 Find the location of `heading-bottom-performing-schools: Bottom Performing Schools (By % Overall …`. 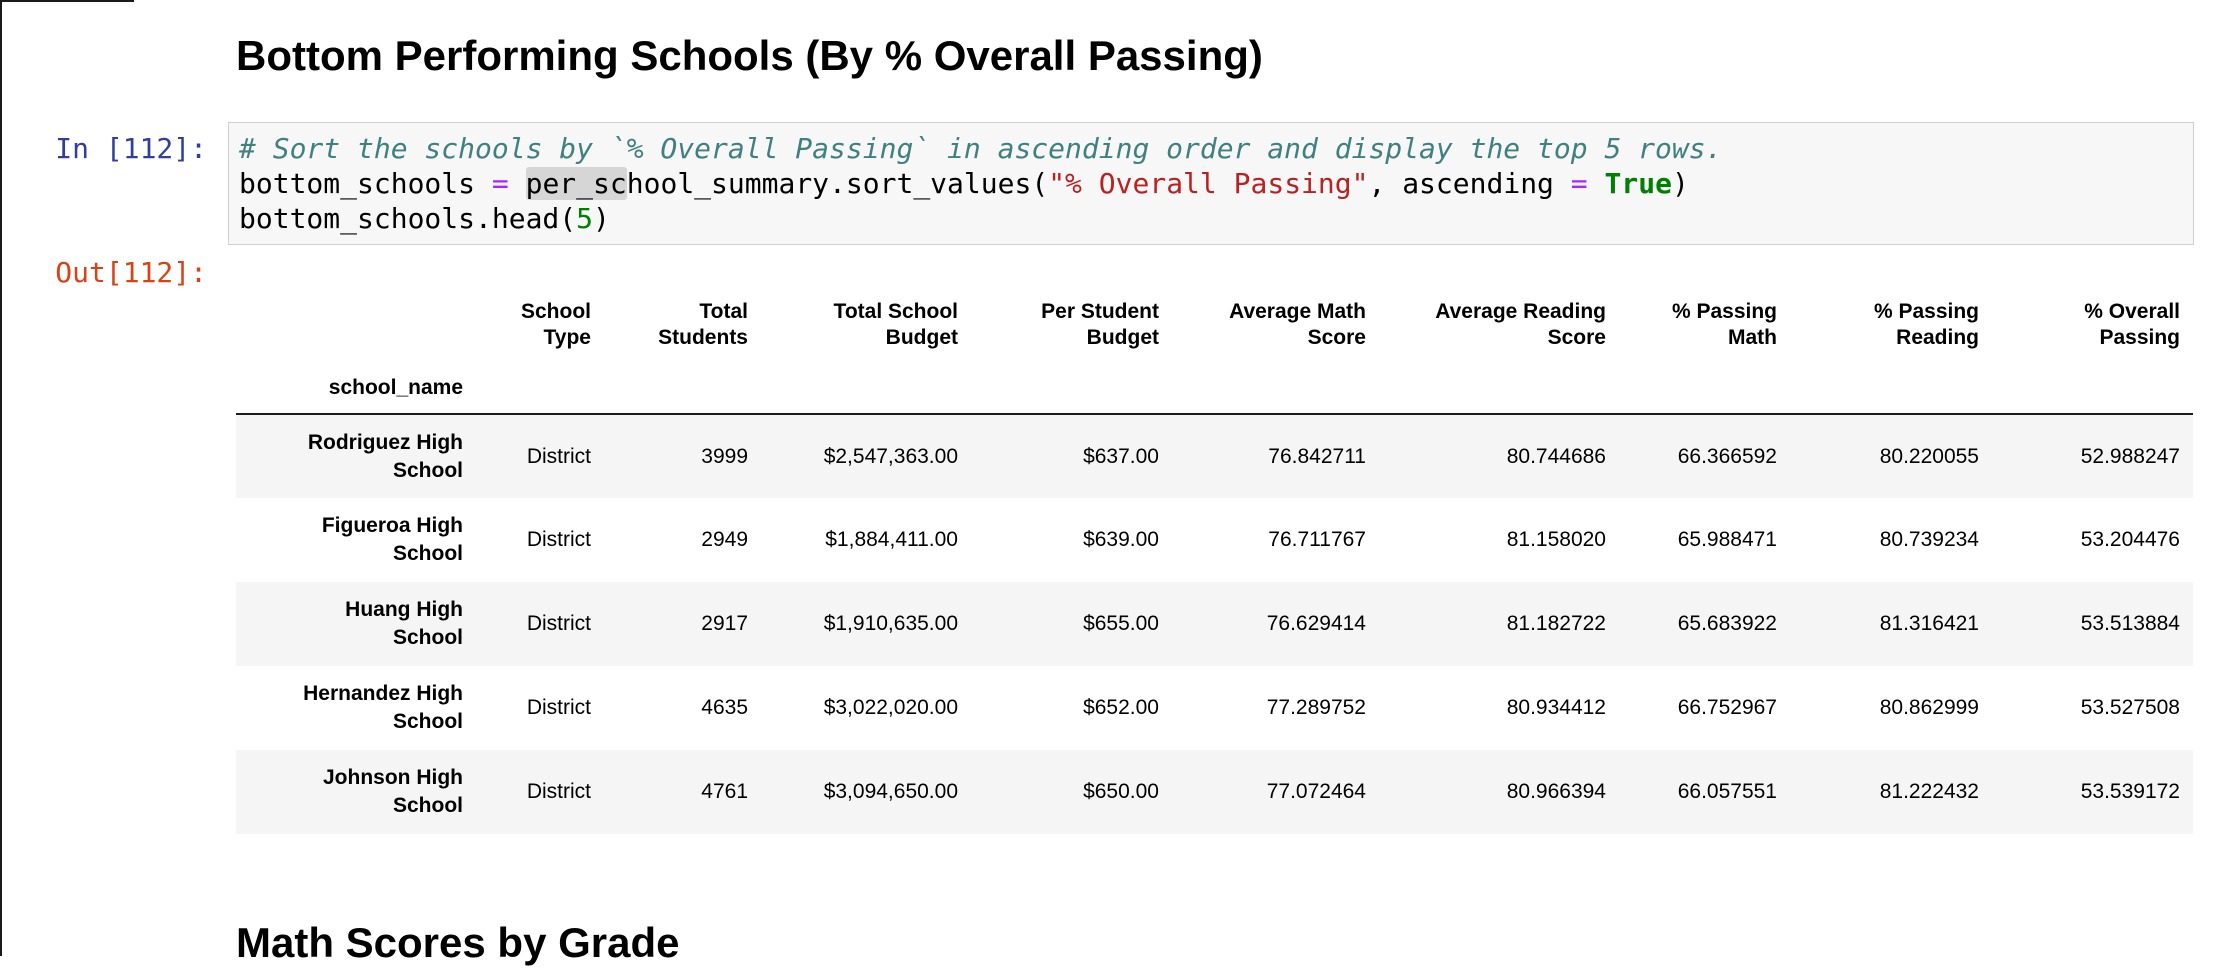

heading-bottom-performing-schools: Bottom Performing Schools (By % Overall … is located at coordinates (749, 55).